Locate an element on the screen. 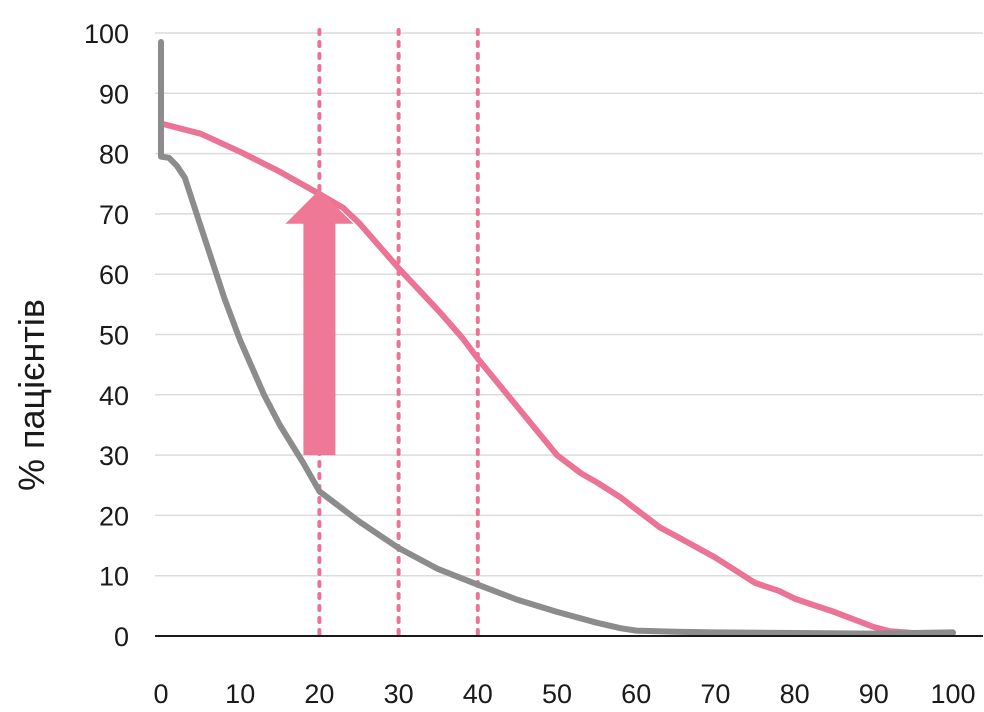 The image size is (984, 712). arrow-up-icon is located at coordinates (319, 322).